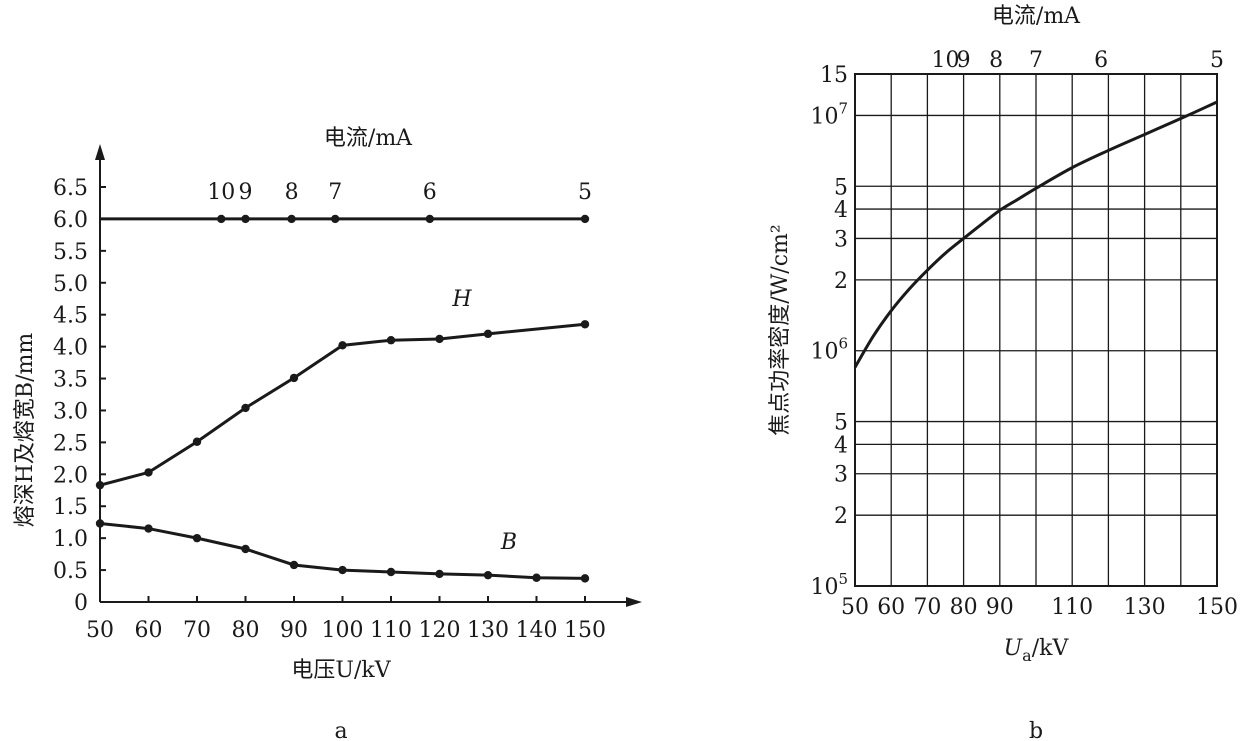  What do you see at coordinates (1036, 60) in the screenshot?
I see `chart-b-top-tick-label: 7` at bounding box center [1036, 60].